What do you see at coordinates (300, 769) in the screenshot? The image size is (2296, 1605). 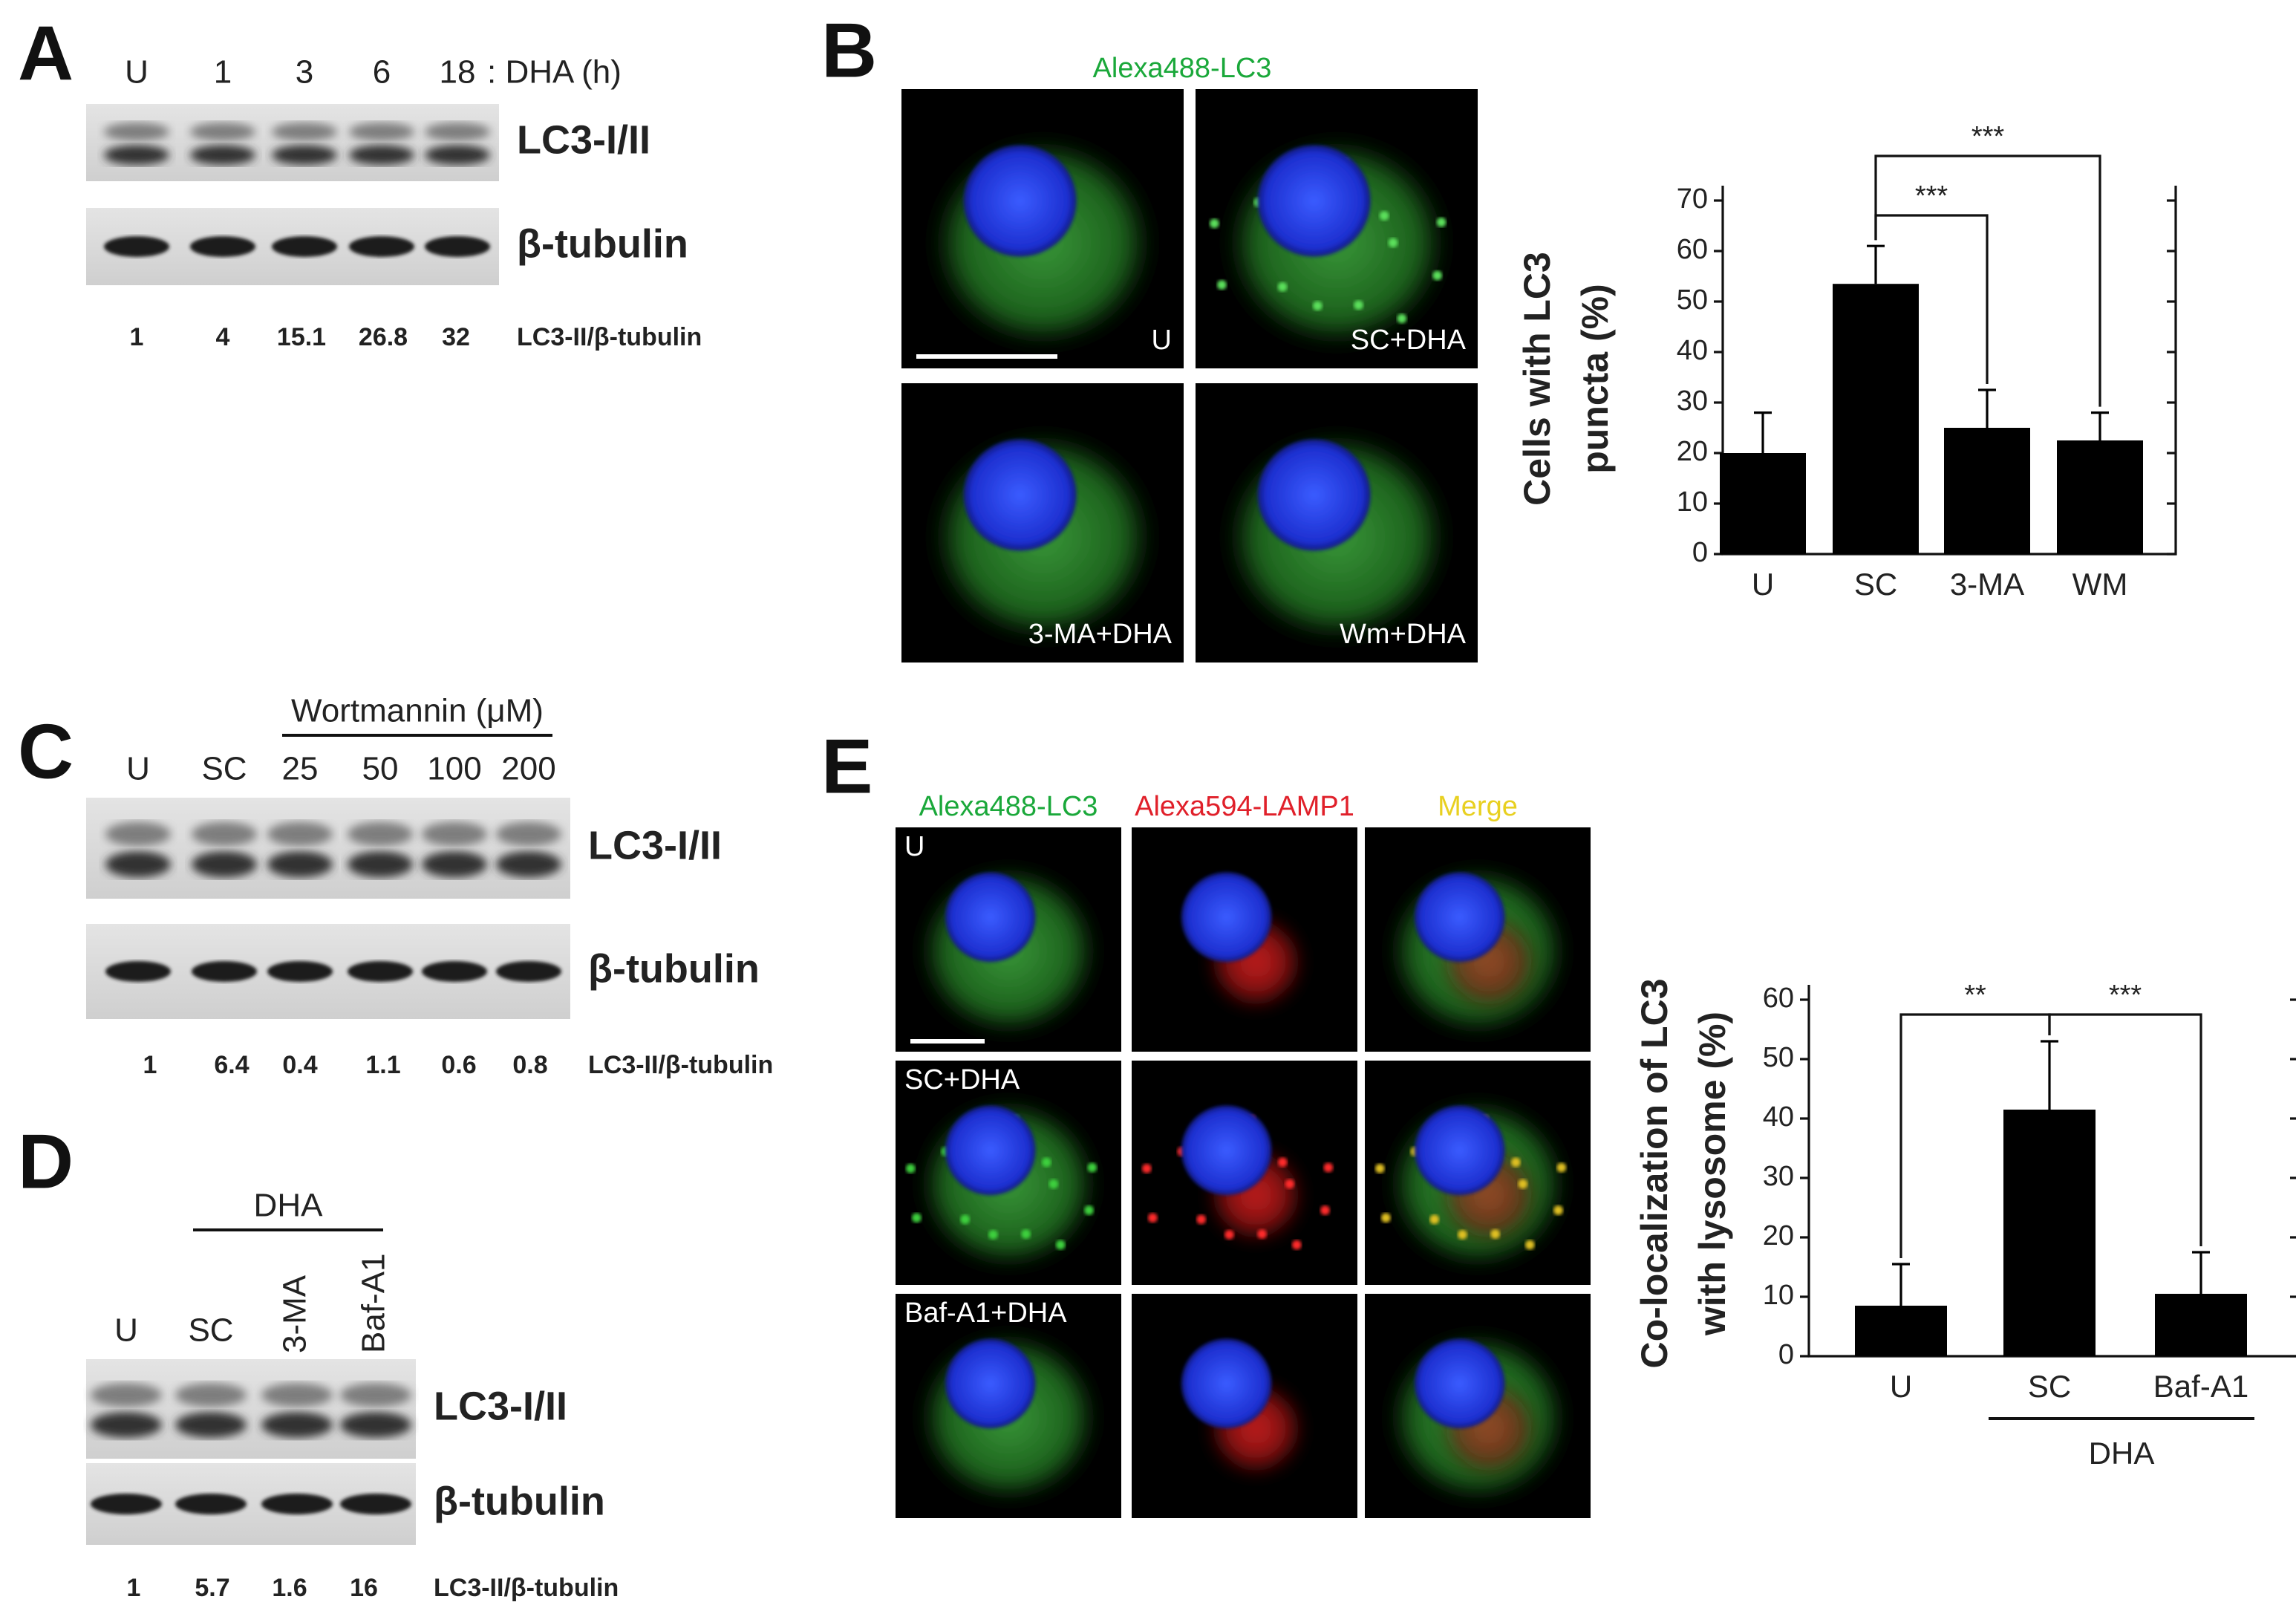 I see `lane-label: 25` at bounding box center [300, 769].